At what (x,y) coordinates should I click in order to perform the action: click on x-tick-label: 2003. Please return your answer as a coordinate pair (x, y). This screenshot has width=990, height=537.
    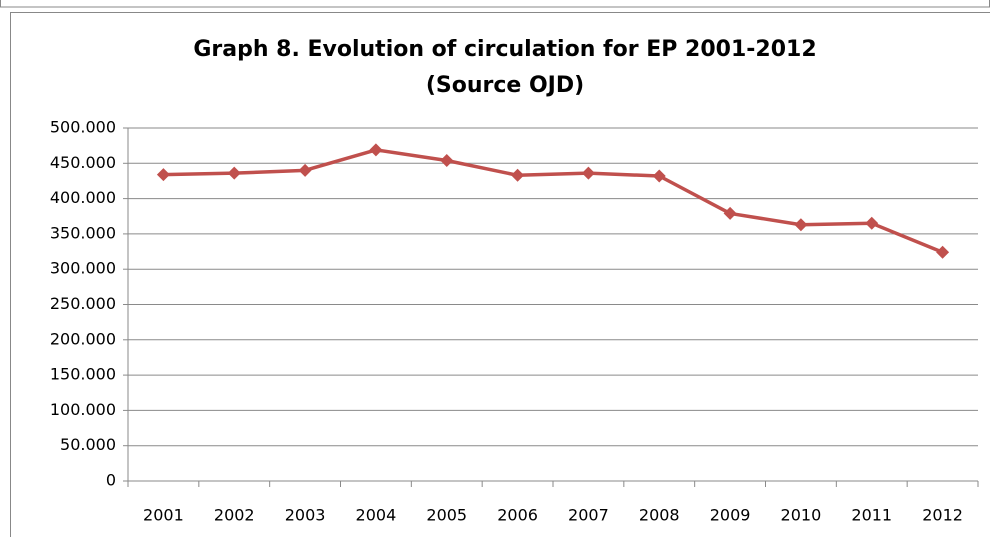
    Looking at the image, I should click on (305, 515).